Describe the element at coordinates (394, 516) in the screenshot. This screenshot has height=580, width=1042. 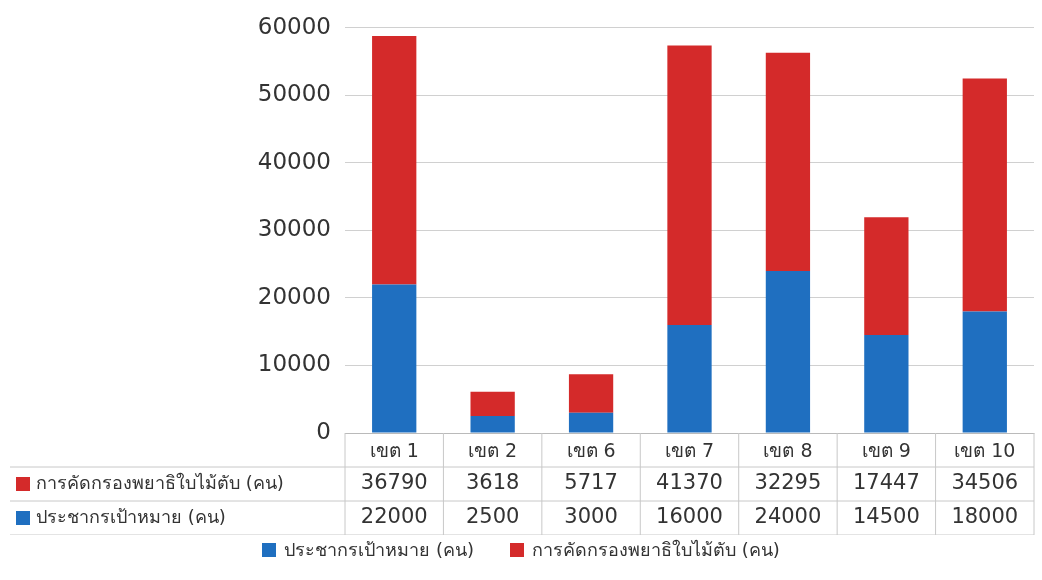
I see `data-label: 22000` at that location.